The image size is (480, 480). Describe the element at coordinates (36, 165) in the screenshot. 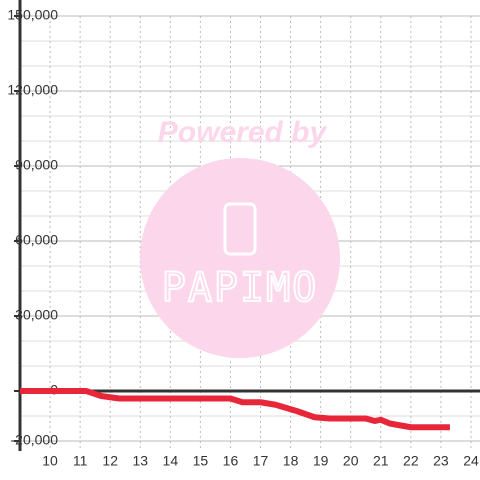

I see `y-tick-label: 90,000` at that location.